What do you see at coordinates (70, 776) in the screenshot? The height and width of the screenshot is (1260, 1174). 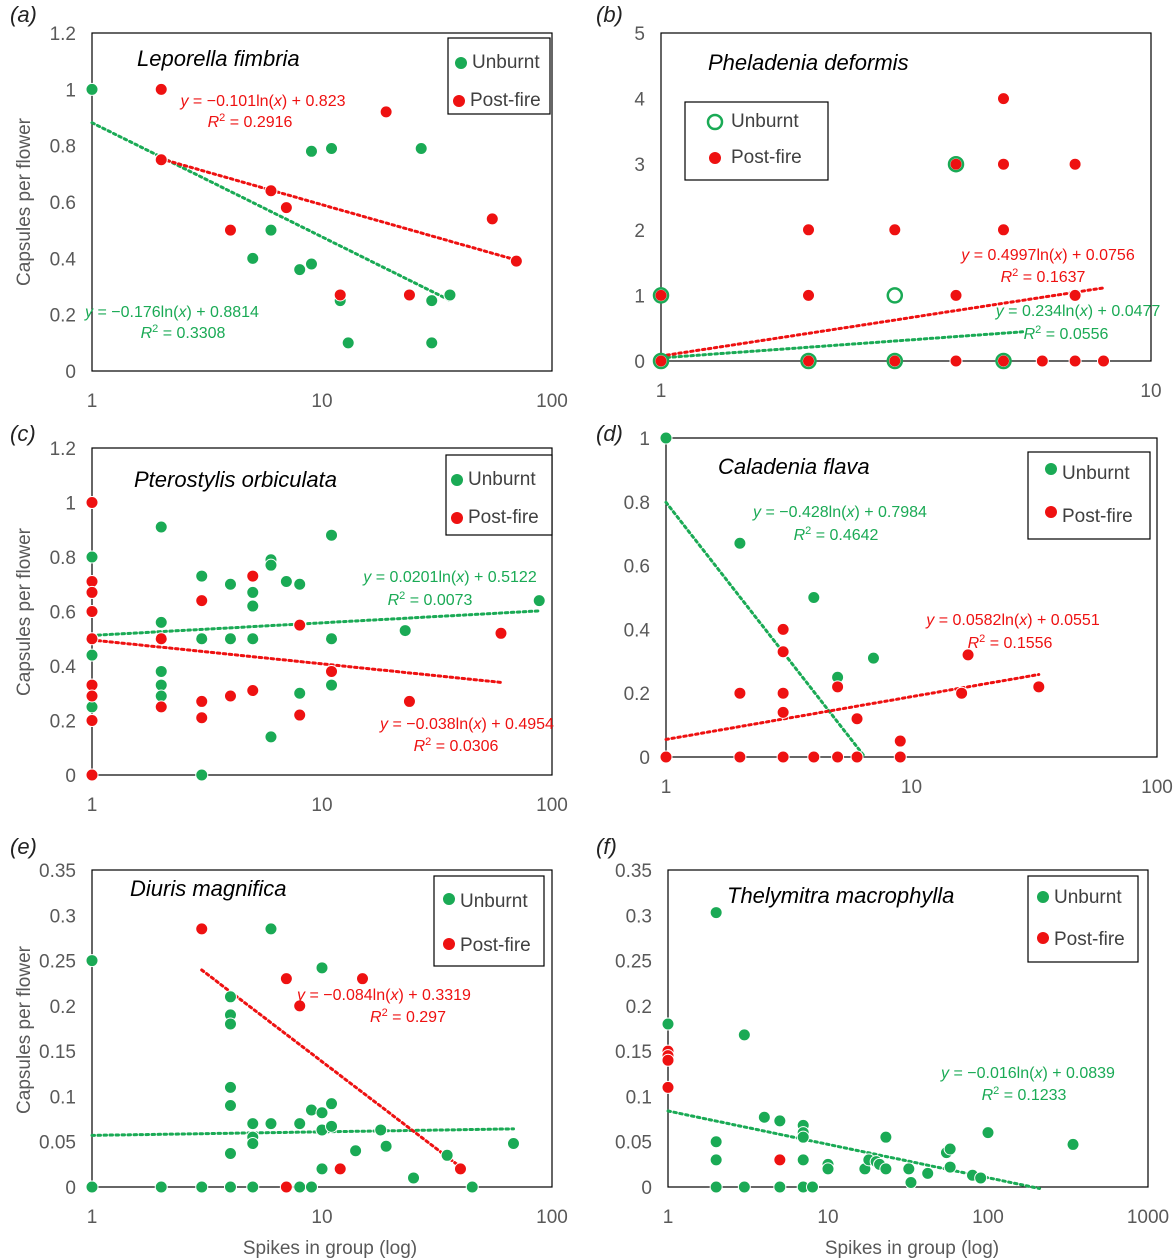 I see `y-tick-label: 0` at bounding box center [70, 776].